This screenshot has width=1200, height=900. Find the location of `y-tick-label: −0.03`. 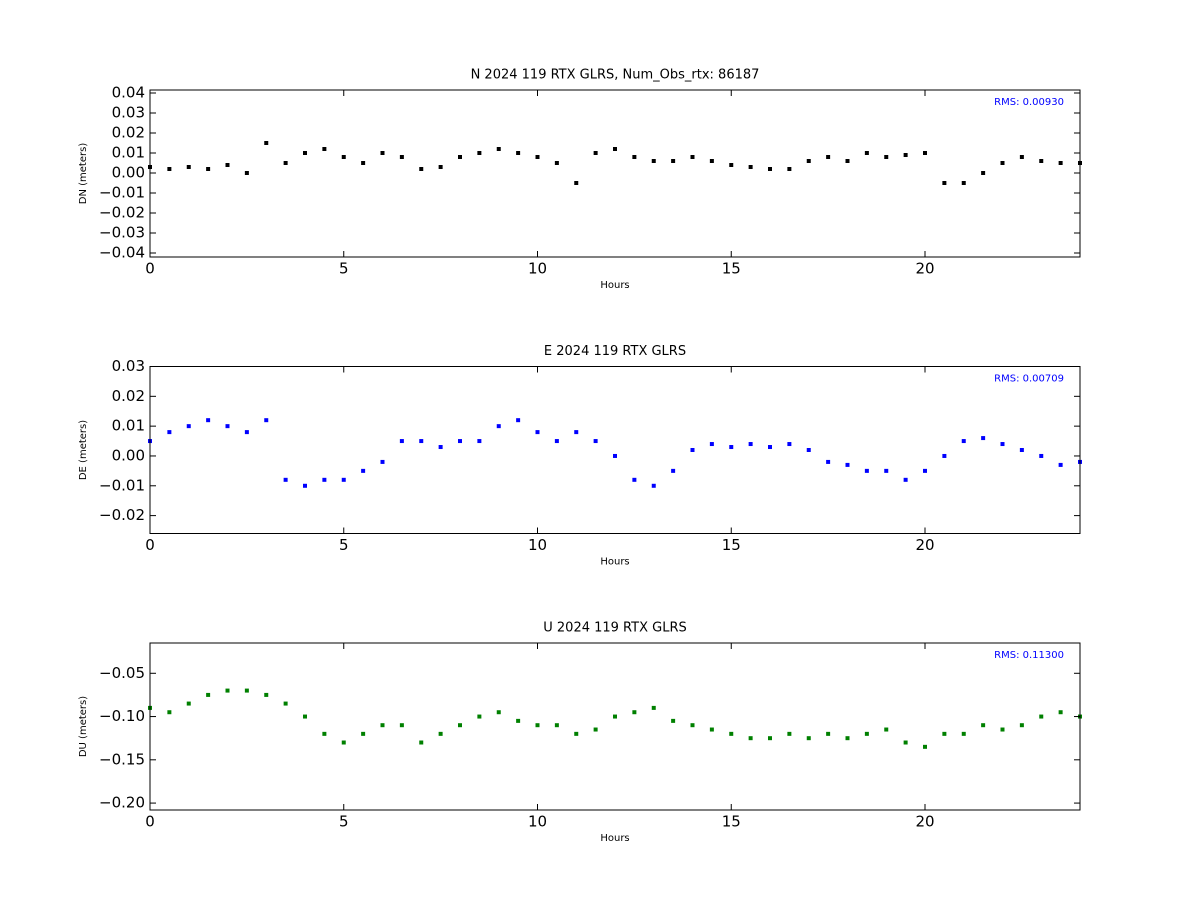

y-tick-label: −0.03 is located at coordinates (122, 233).